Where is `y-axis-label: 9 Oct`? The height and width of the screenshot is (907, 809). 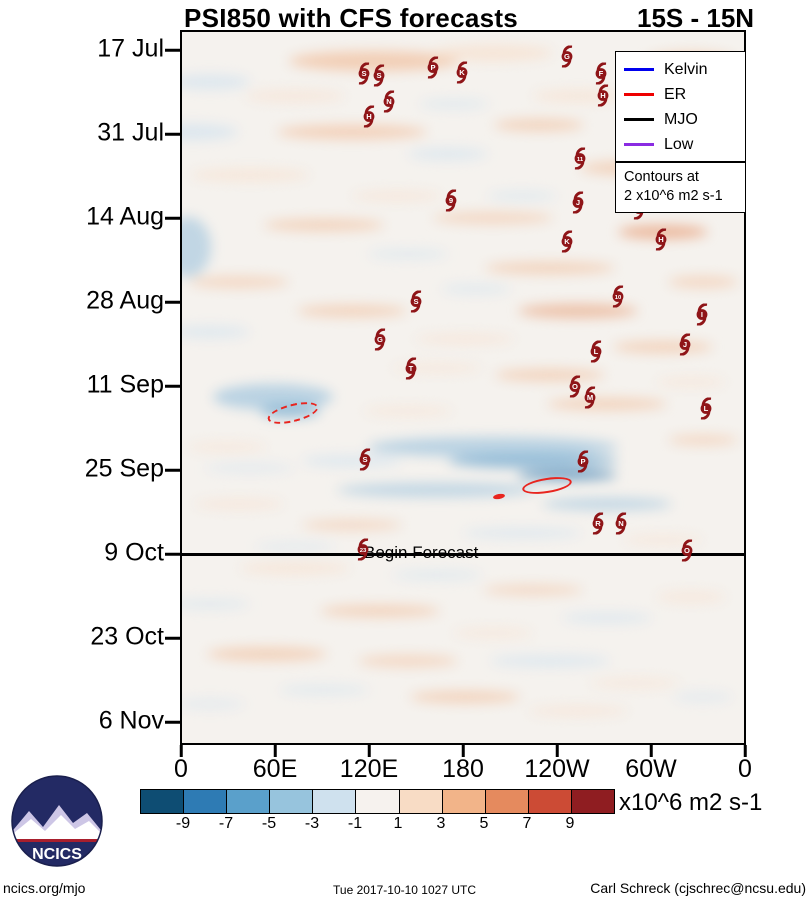
y-axis-label: 9 Oct is located at coordinates (134, 552).